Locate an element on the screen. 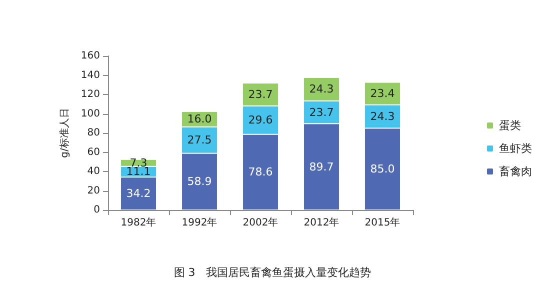 Image resolution: width=545 pixels, height=297 pixels. data-label: 89.7 is located at coordinates (321, 167).